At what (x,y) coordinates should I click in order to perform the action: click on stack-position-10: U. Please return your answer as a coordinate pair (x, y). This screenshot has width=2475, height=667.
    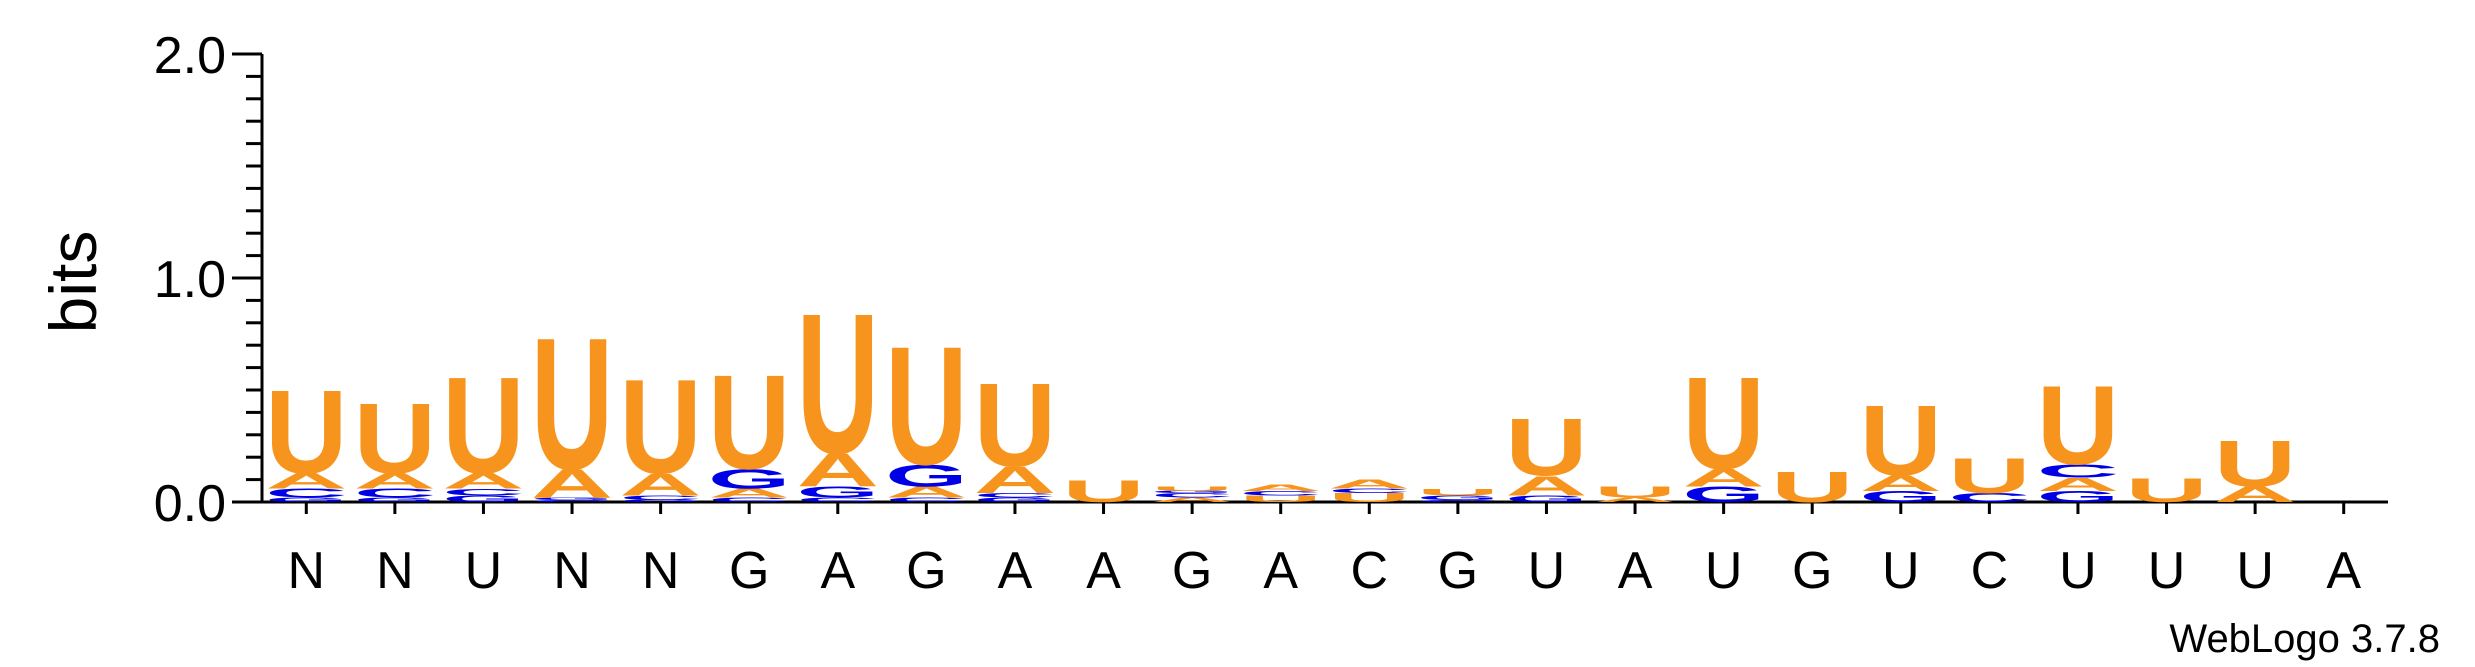
    Looking at the image, I should click on (1103, 491).